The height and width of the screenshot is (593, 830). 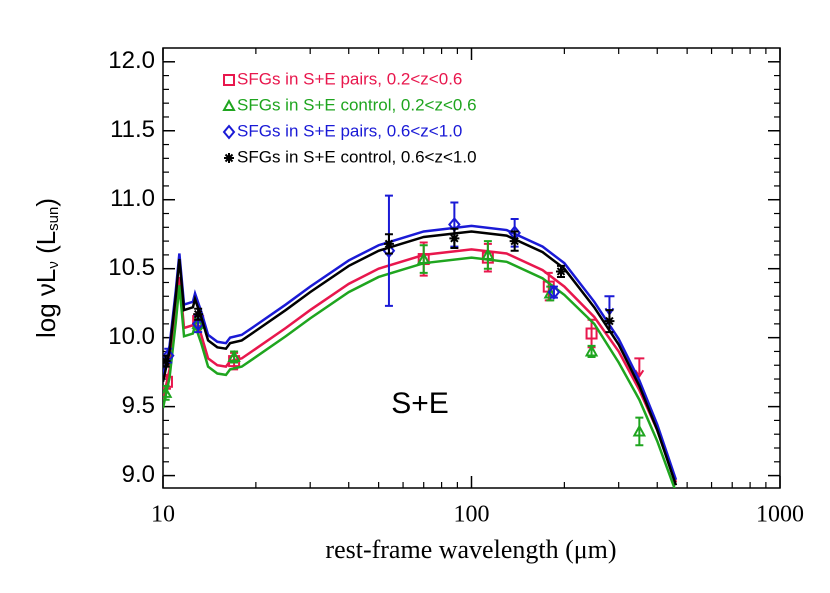 I want to click on legend-label: SFGs in S+E pairs, 0.6<z<1.0, so click(x=349, y=130).